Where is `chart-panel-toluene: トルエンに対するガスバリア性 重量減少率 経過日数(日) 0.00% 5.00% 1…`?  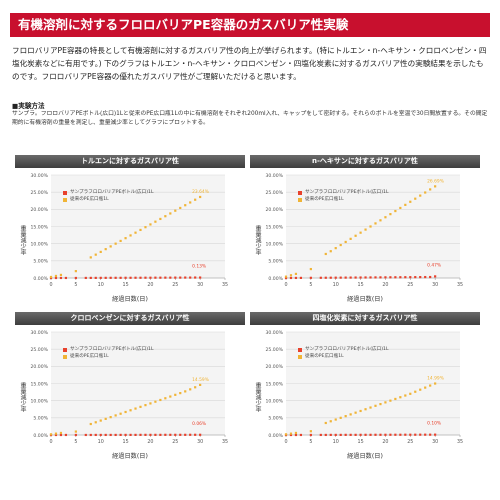
chart-panel-toluene: トルエンに対するガスバリア性 重量減少率 経過日数(日) 0.00% 5.00% 1… is located at coordinates (130, 232).